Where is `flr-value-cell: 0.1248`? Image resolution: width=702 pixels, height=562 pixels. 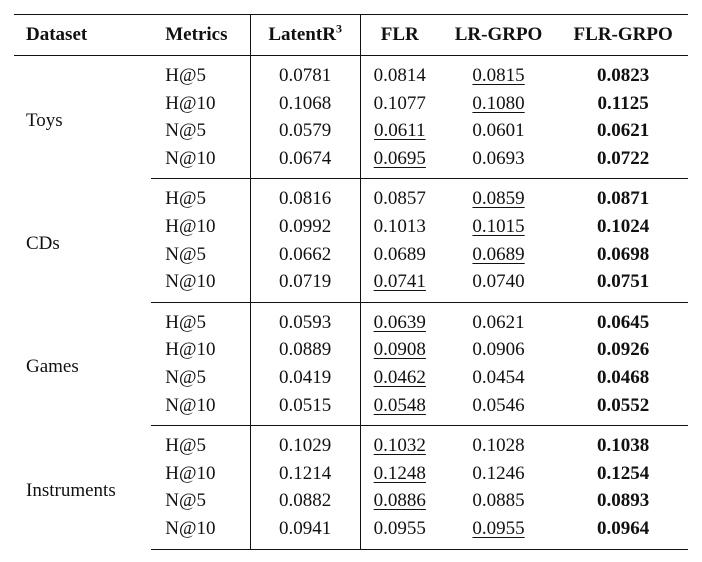
flr-value-cell: 0.1248 is located at coordinates (399, 474).